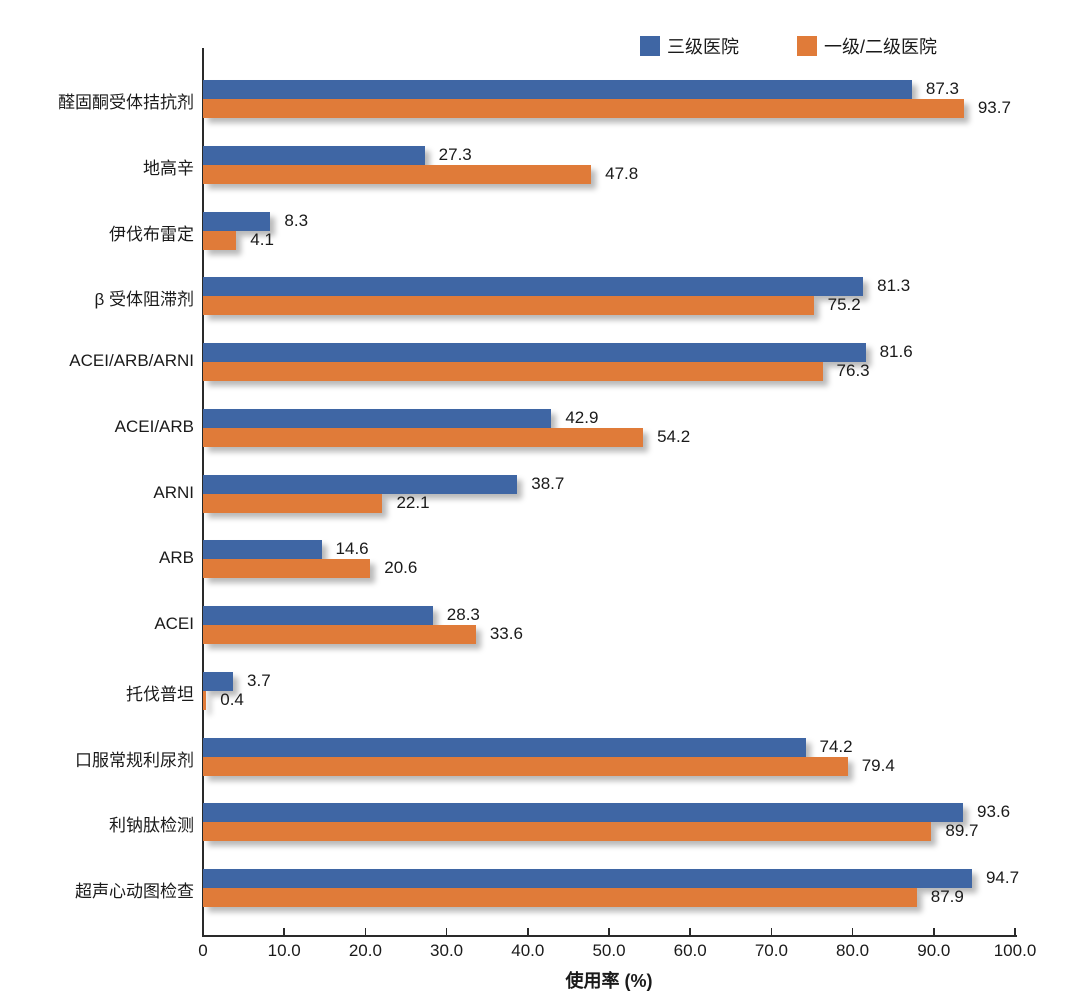 Image resolution: width=1080 pixels, height=1008 pixels. I want to click on category-label: ARNI, so click(173, 492).